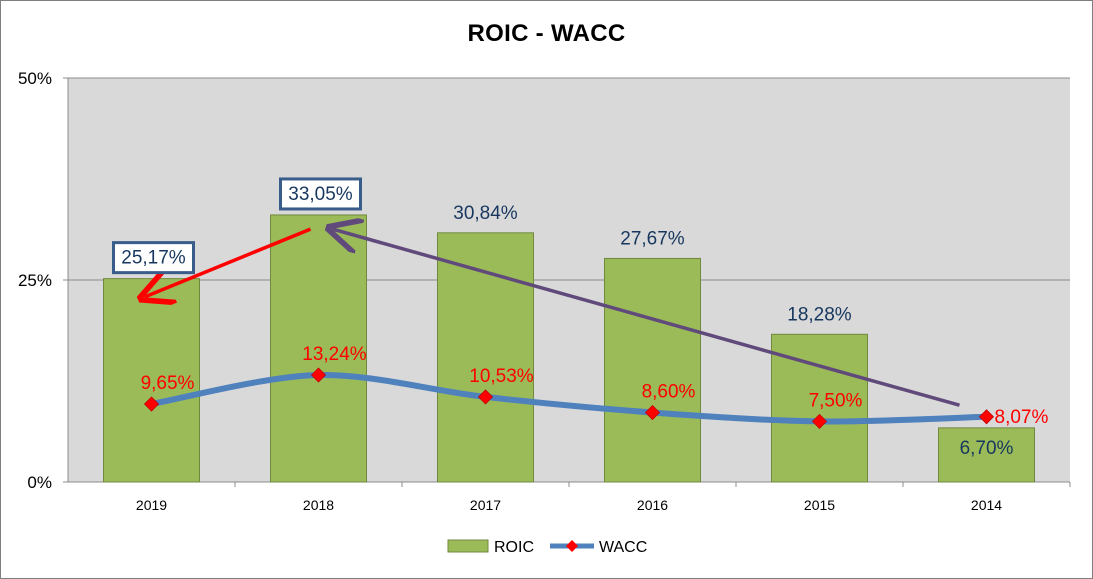 Image resolution: width=1093 pixels, height=579 pixels. Describe the element at coordinates (501, 376) in the screenshot. I see `wacc-data-label: 10,53%` at that location.